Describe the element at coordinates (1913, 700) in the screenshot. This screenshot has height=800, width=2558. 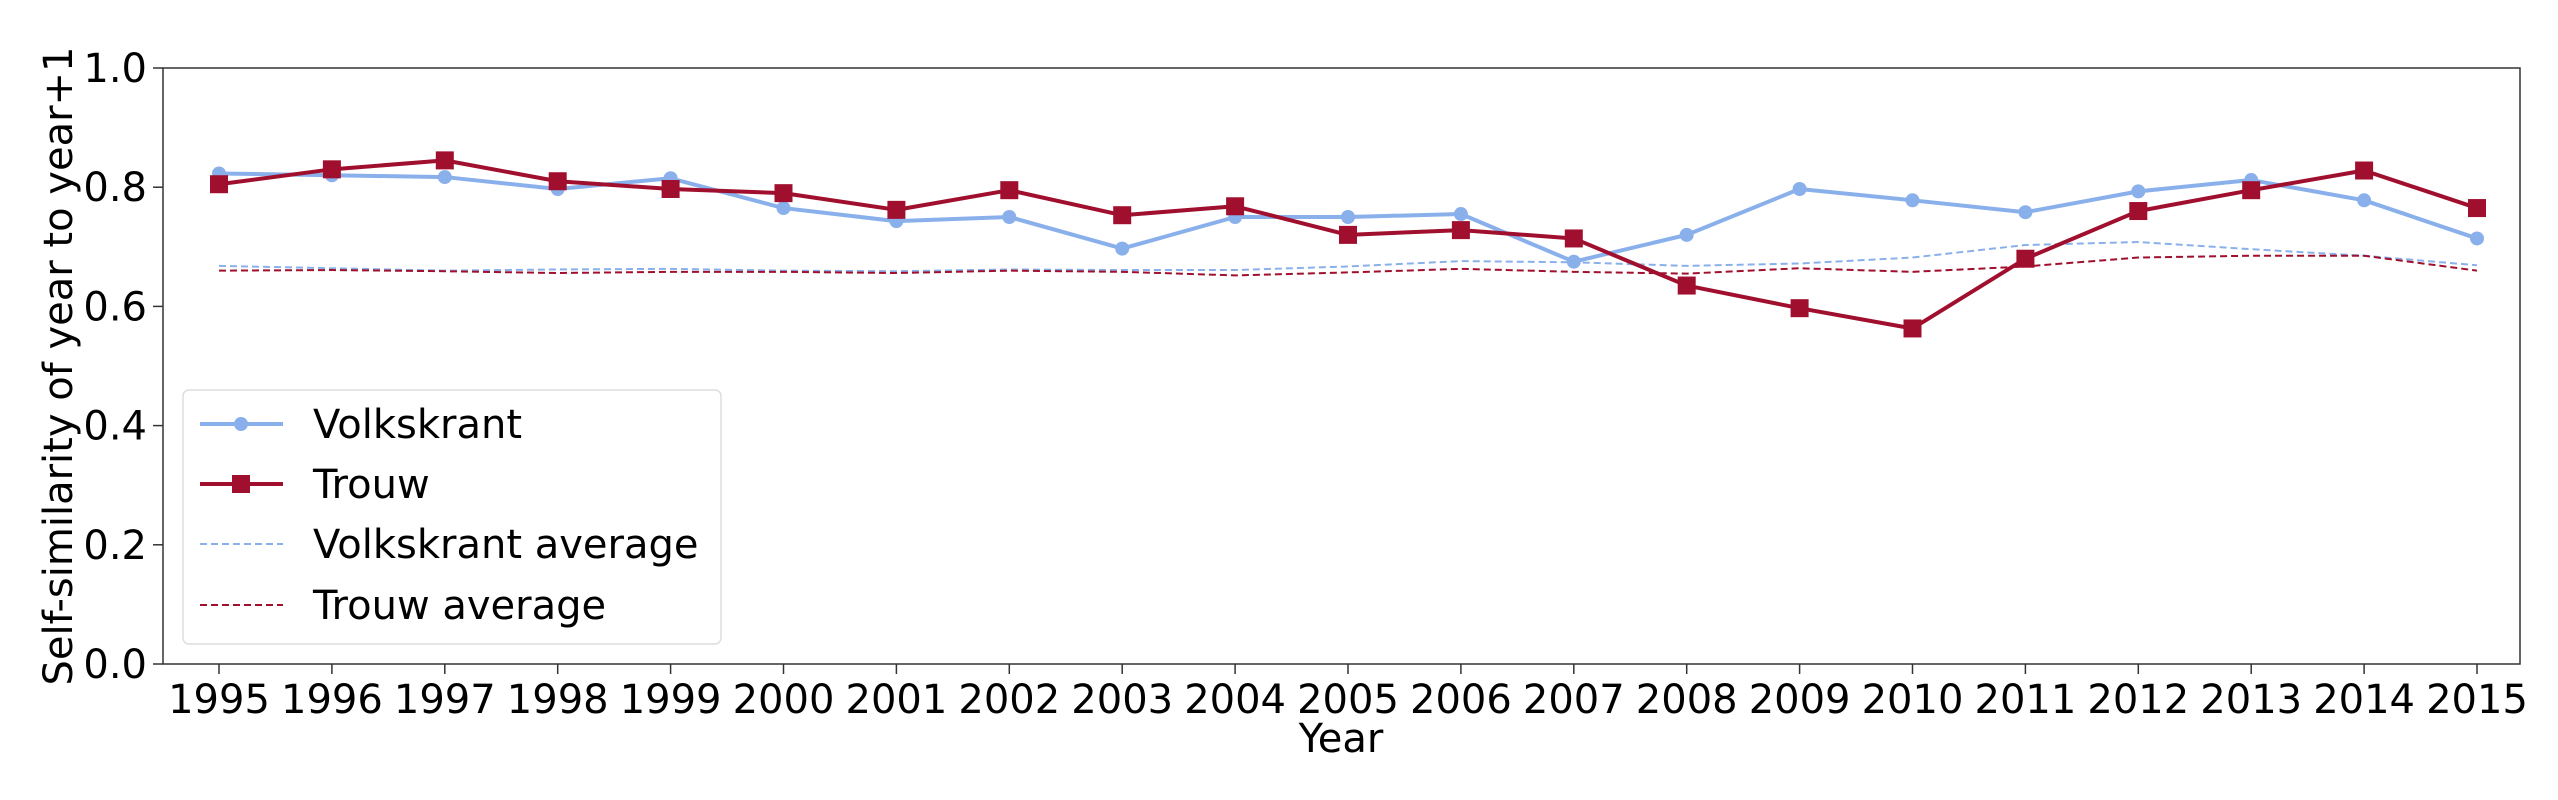
I see `x-tick-label: 2010` at that location.